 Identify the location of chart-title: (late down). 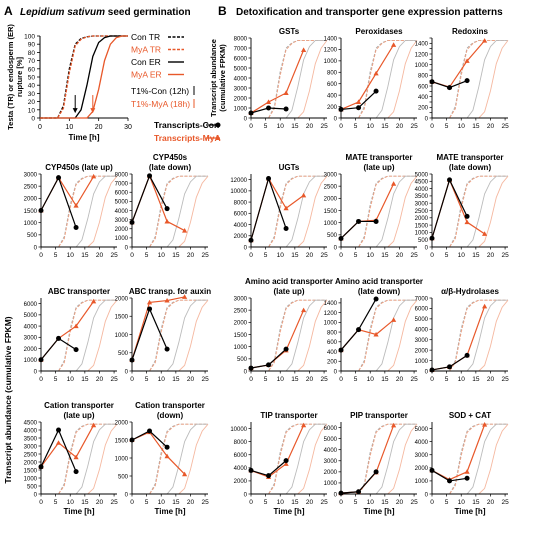
(379, 291).